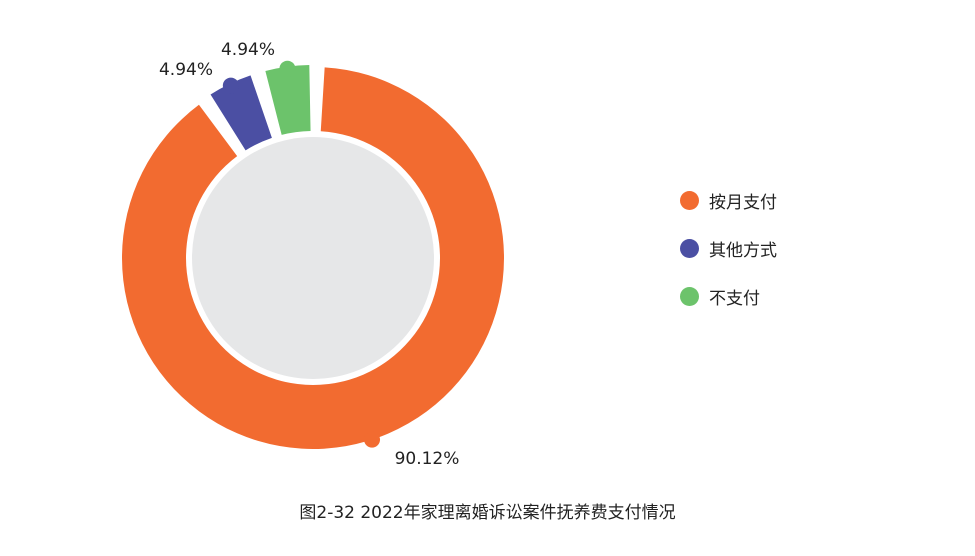  What do you see at coordinates (241, 113) in the screenshot?
I see `slice-other` at bounding box center [241, 113].